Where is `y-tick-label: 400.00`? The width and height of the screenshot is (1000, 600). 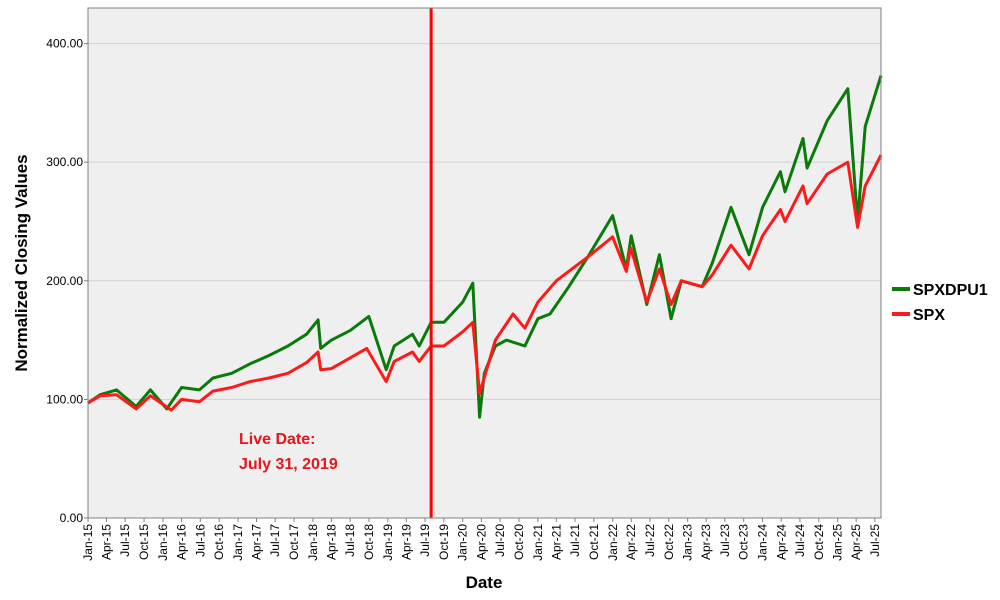 y-tick-label: 400.00 is located at coordinates (64, 44).